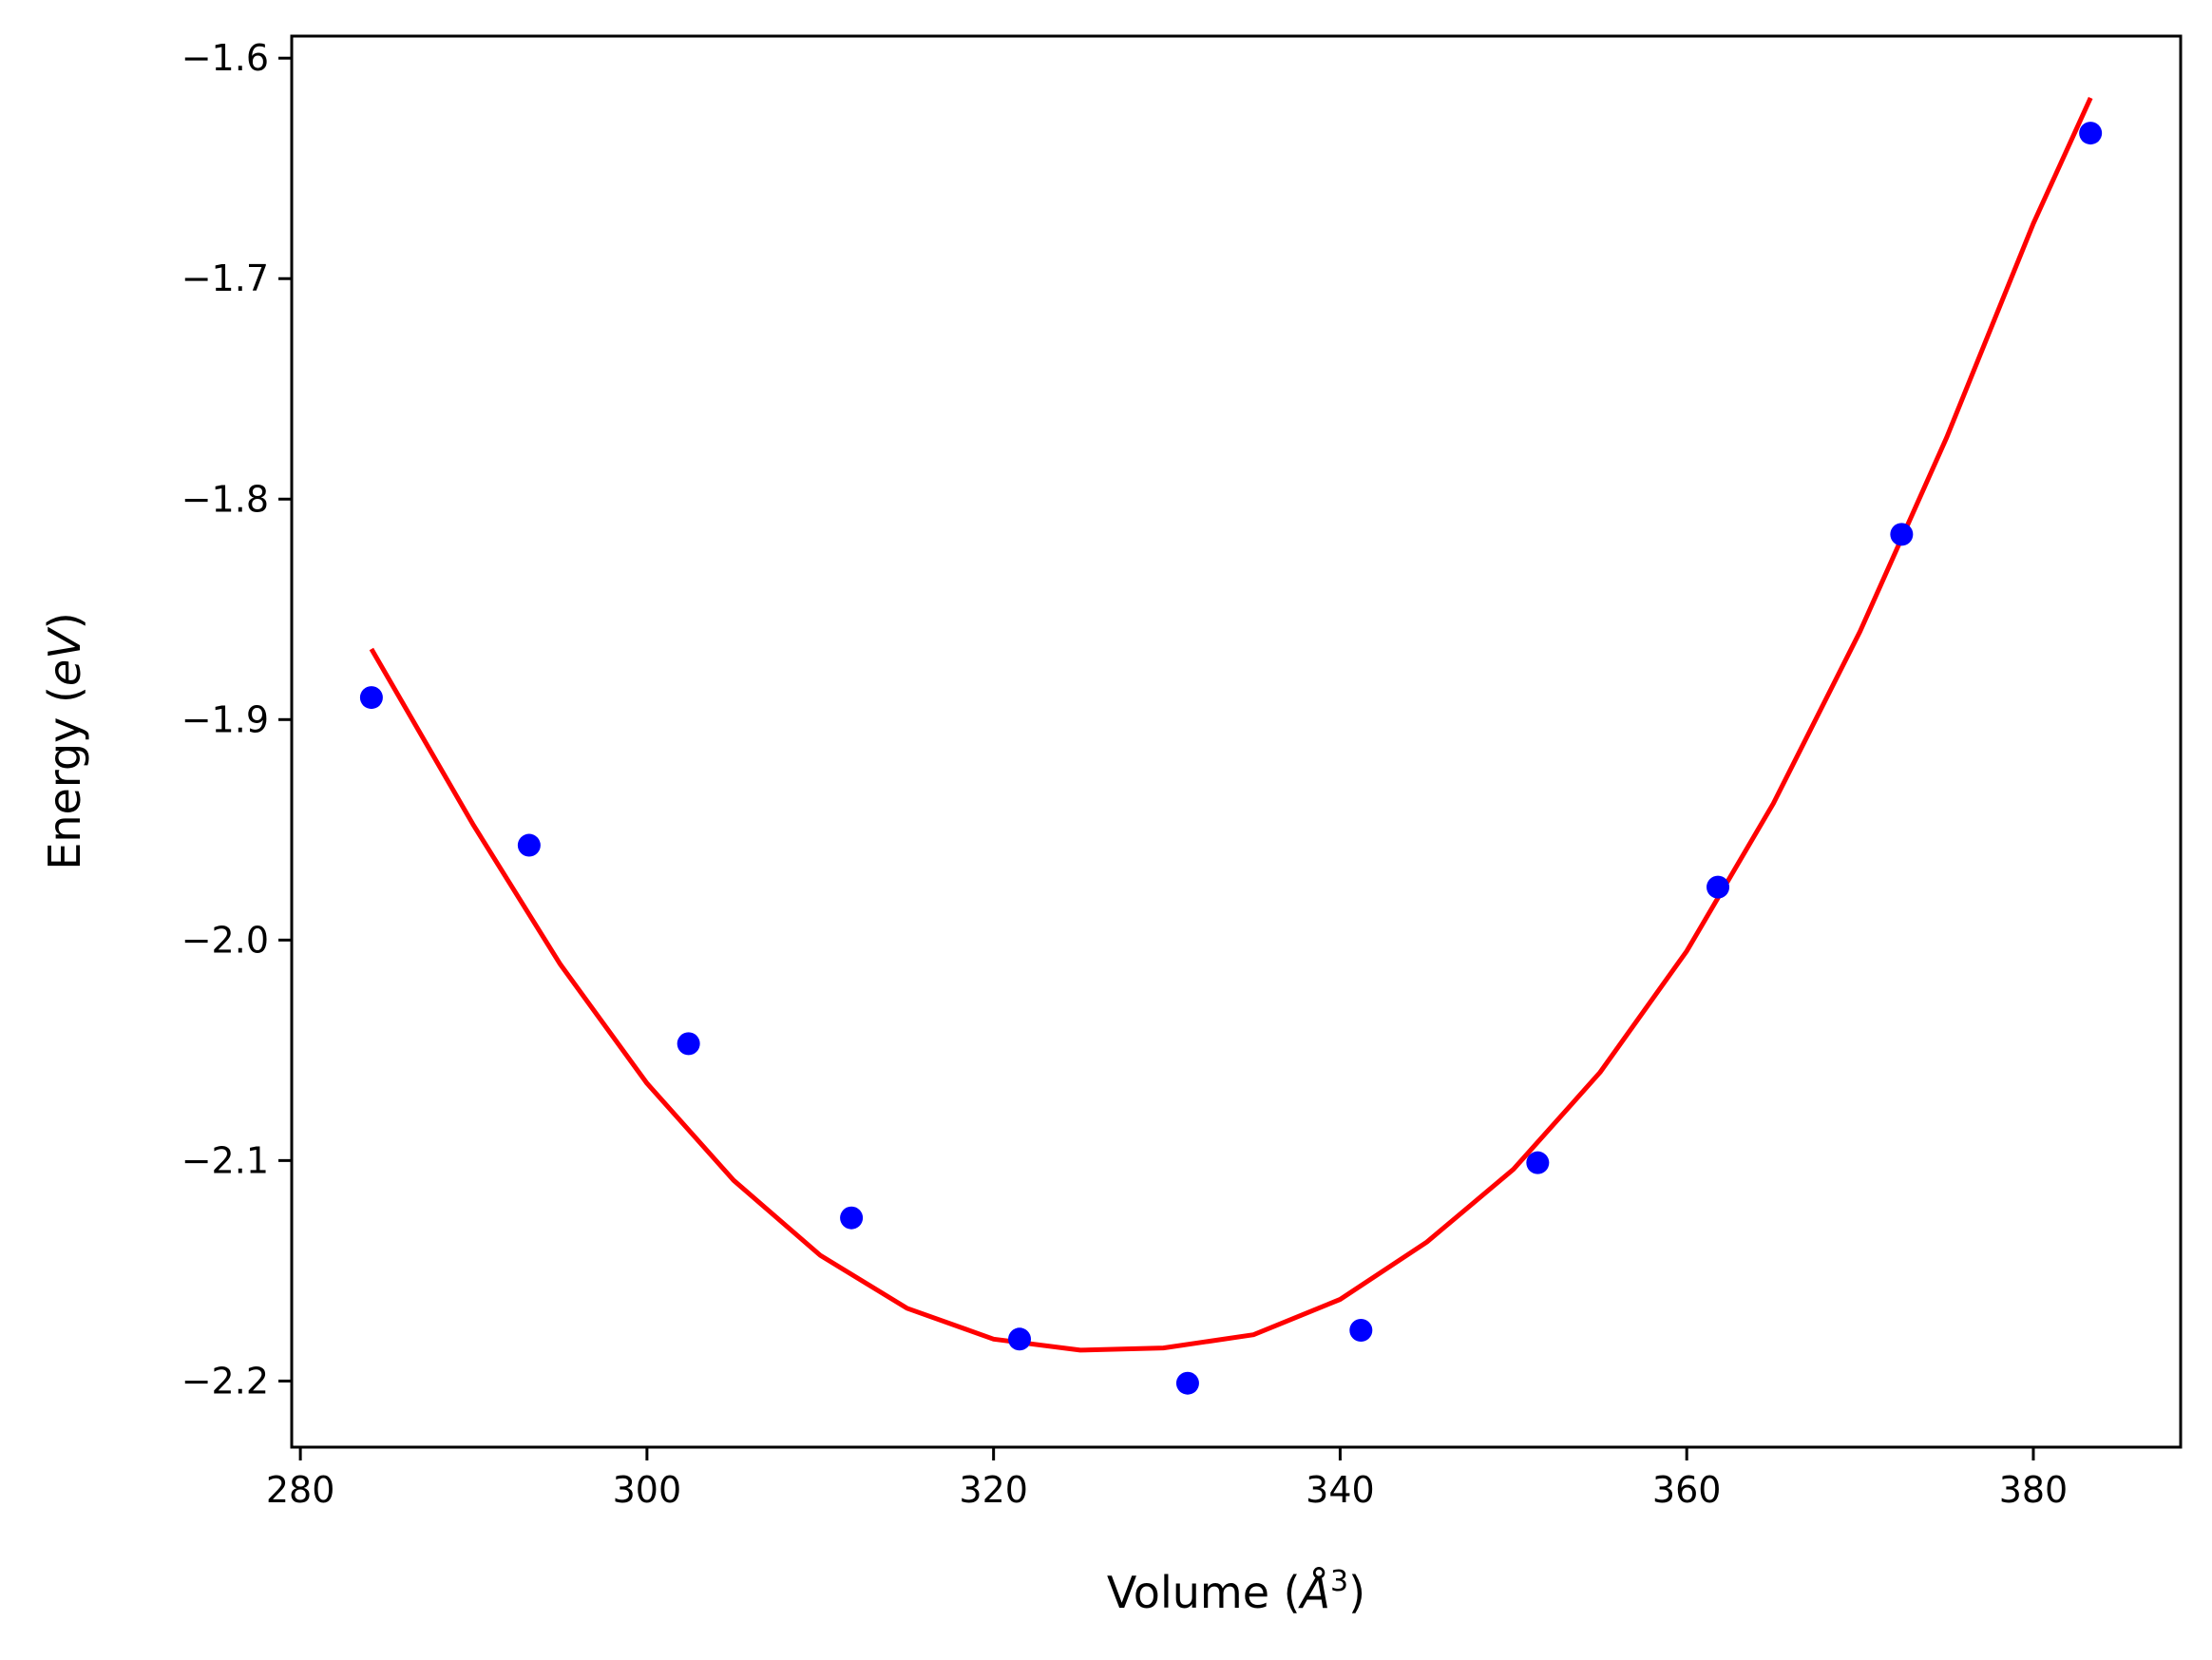  I want to click on y-axis: −2.2 −2.1 −2.0 −1.9 −1.8 −1.7 −1.6, so click(236, 719).